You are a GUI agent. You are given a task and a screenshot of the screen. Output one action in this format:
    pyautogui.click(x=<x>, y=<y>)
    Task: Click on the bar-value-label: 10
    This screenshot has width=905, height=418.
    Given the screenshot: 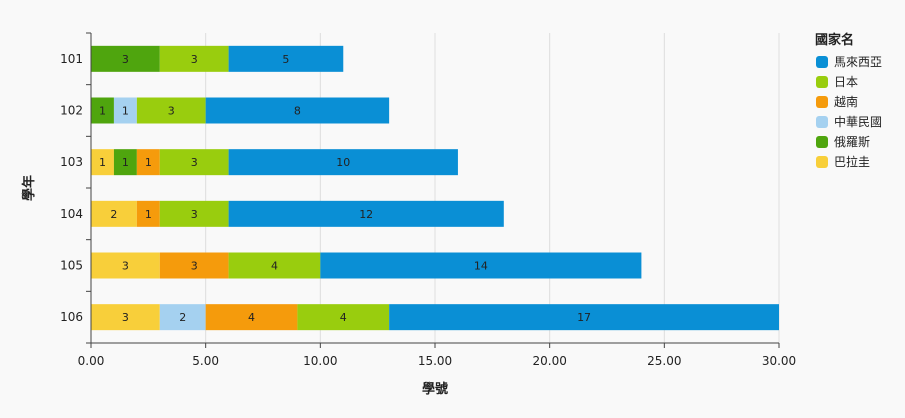 What is the action you would take?
    pyautogui.click(x=343, y=162)
    